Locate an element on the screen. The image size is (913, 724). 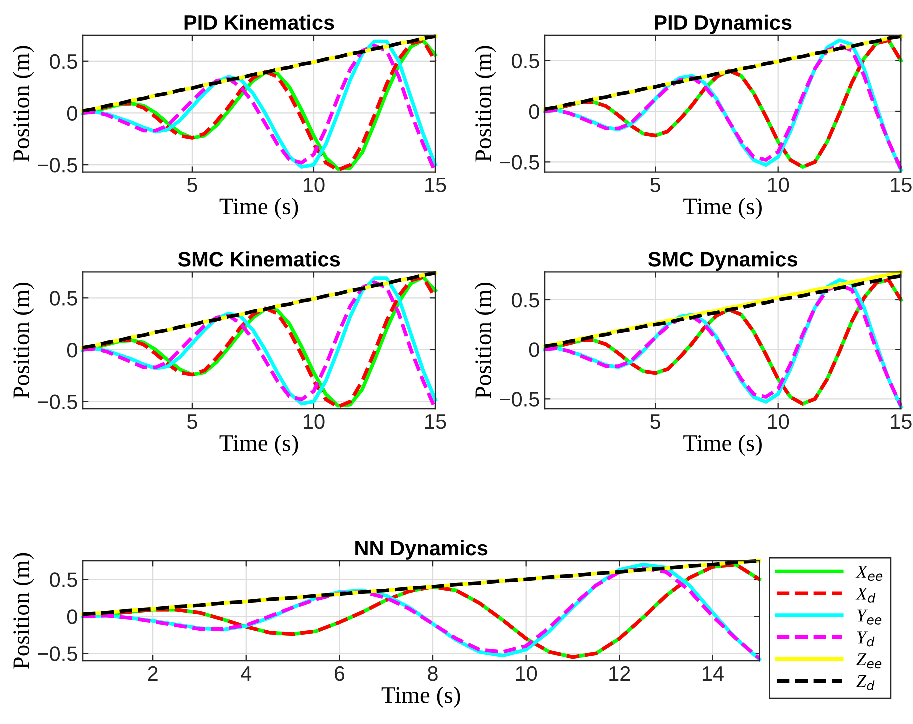
legend-label: X$_{d}$ is located at coordinates (866, 595).